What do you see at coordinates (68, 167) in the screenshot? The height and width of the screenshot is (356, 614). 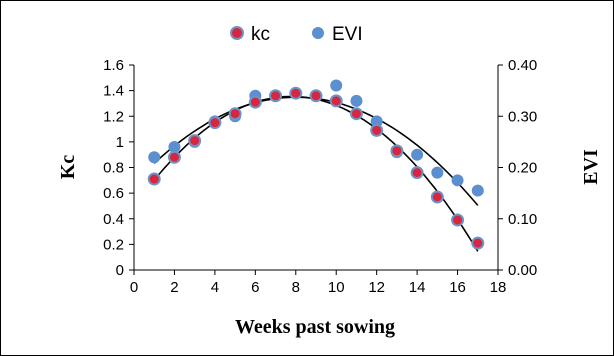 I see `y-axis-left-title: Kc` at bounding box center [68, 167].